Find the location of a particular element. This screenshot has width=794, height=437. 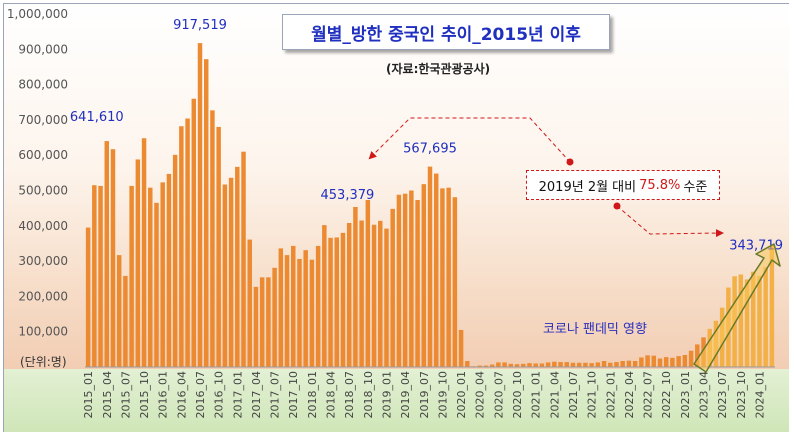

x-tick-label: 2022_04 is located at coordinates (629, 395).